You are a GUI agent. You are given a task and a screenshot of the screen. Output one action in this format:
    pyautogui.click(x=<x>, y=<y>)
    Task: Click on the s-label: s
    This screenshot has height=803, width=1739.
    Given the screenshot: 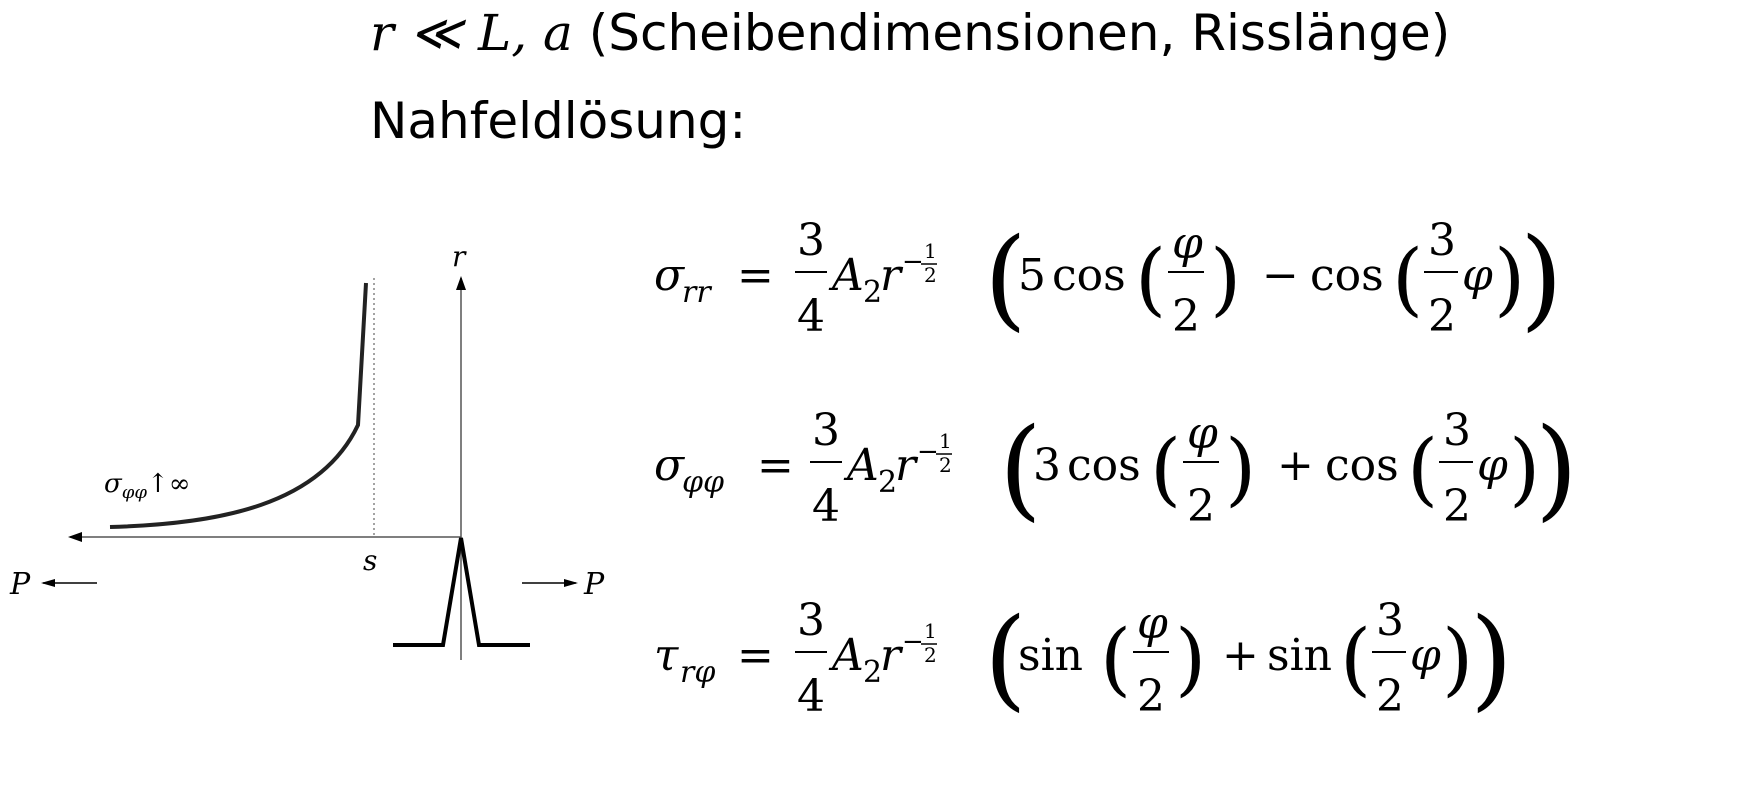 What is the action you would take?
    pyautogui.click(x=370, y=560)
    